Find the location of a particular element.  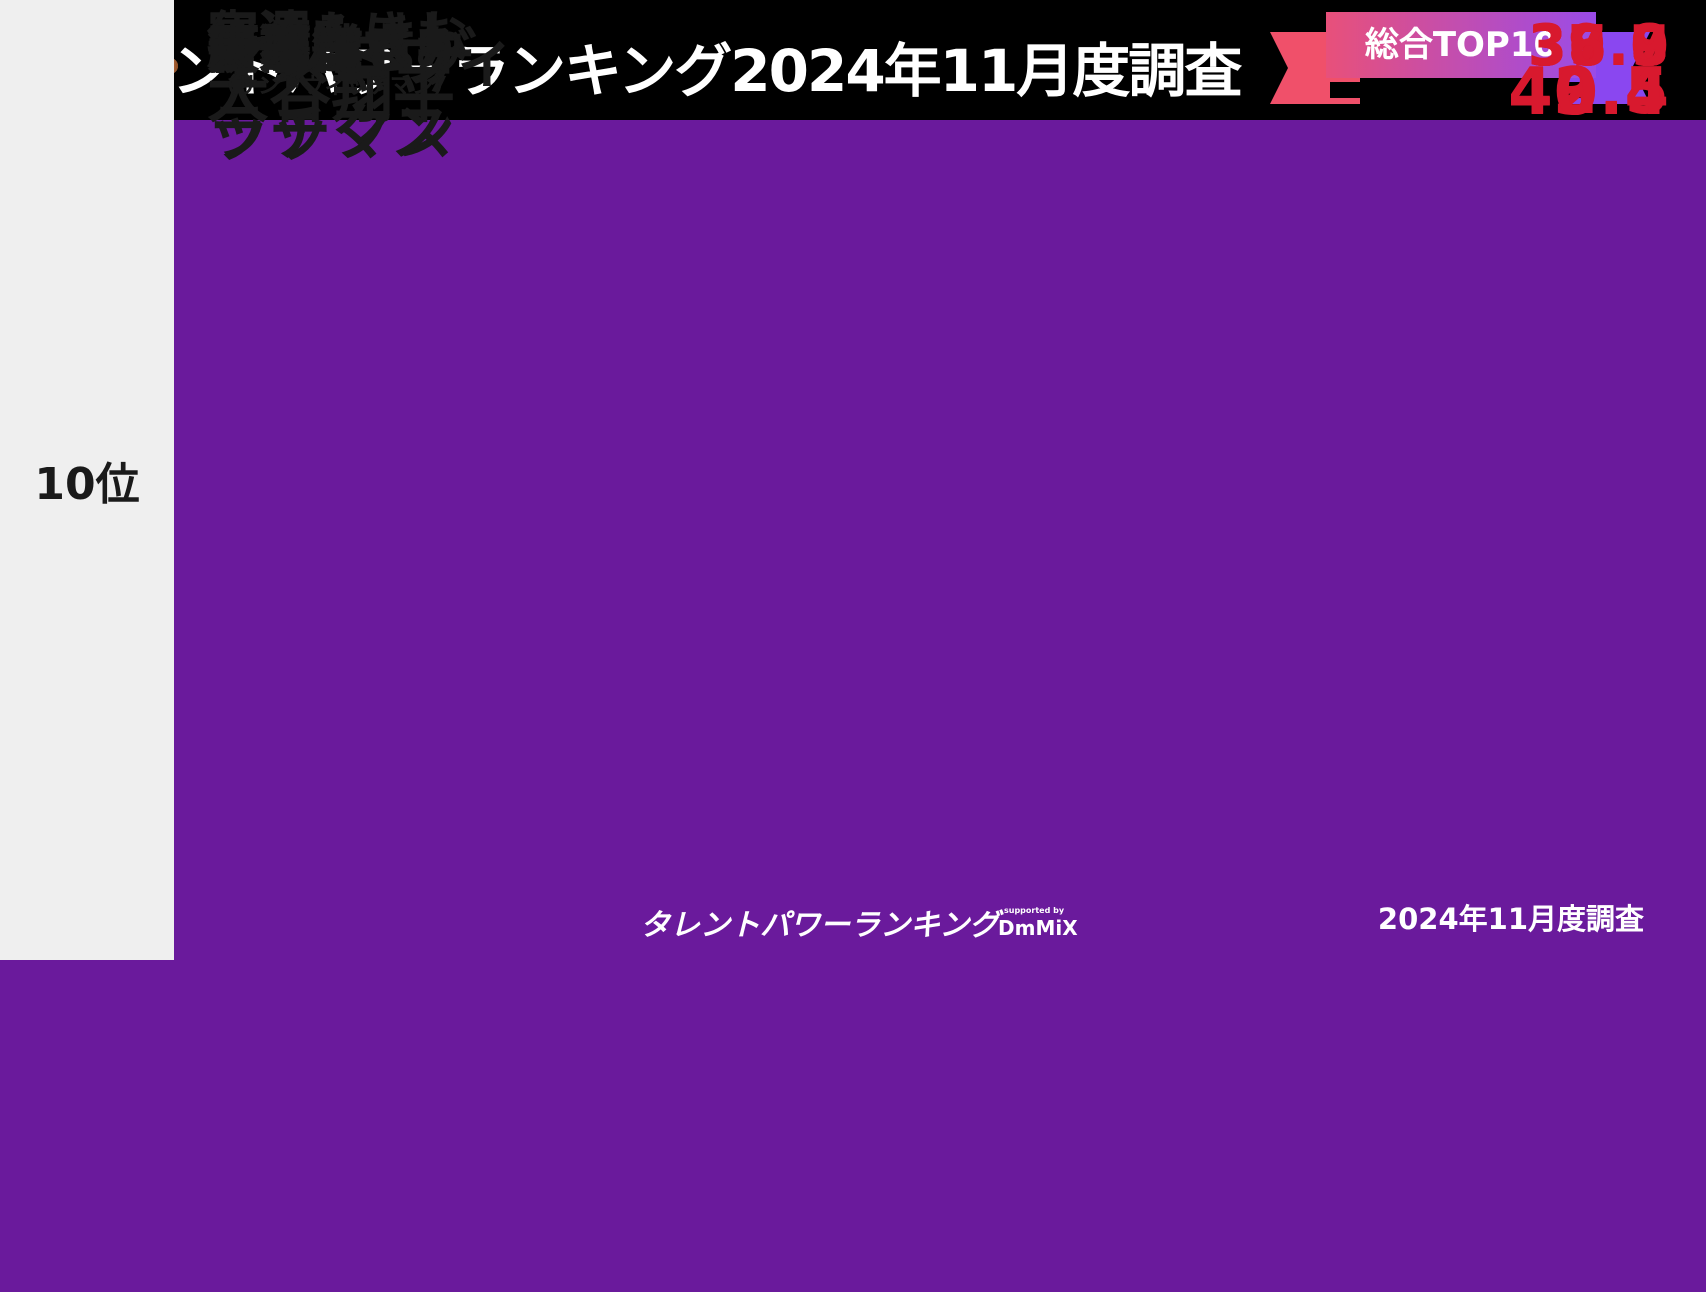

score: 38.8 is located at coordinates (1598, 46).